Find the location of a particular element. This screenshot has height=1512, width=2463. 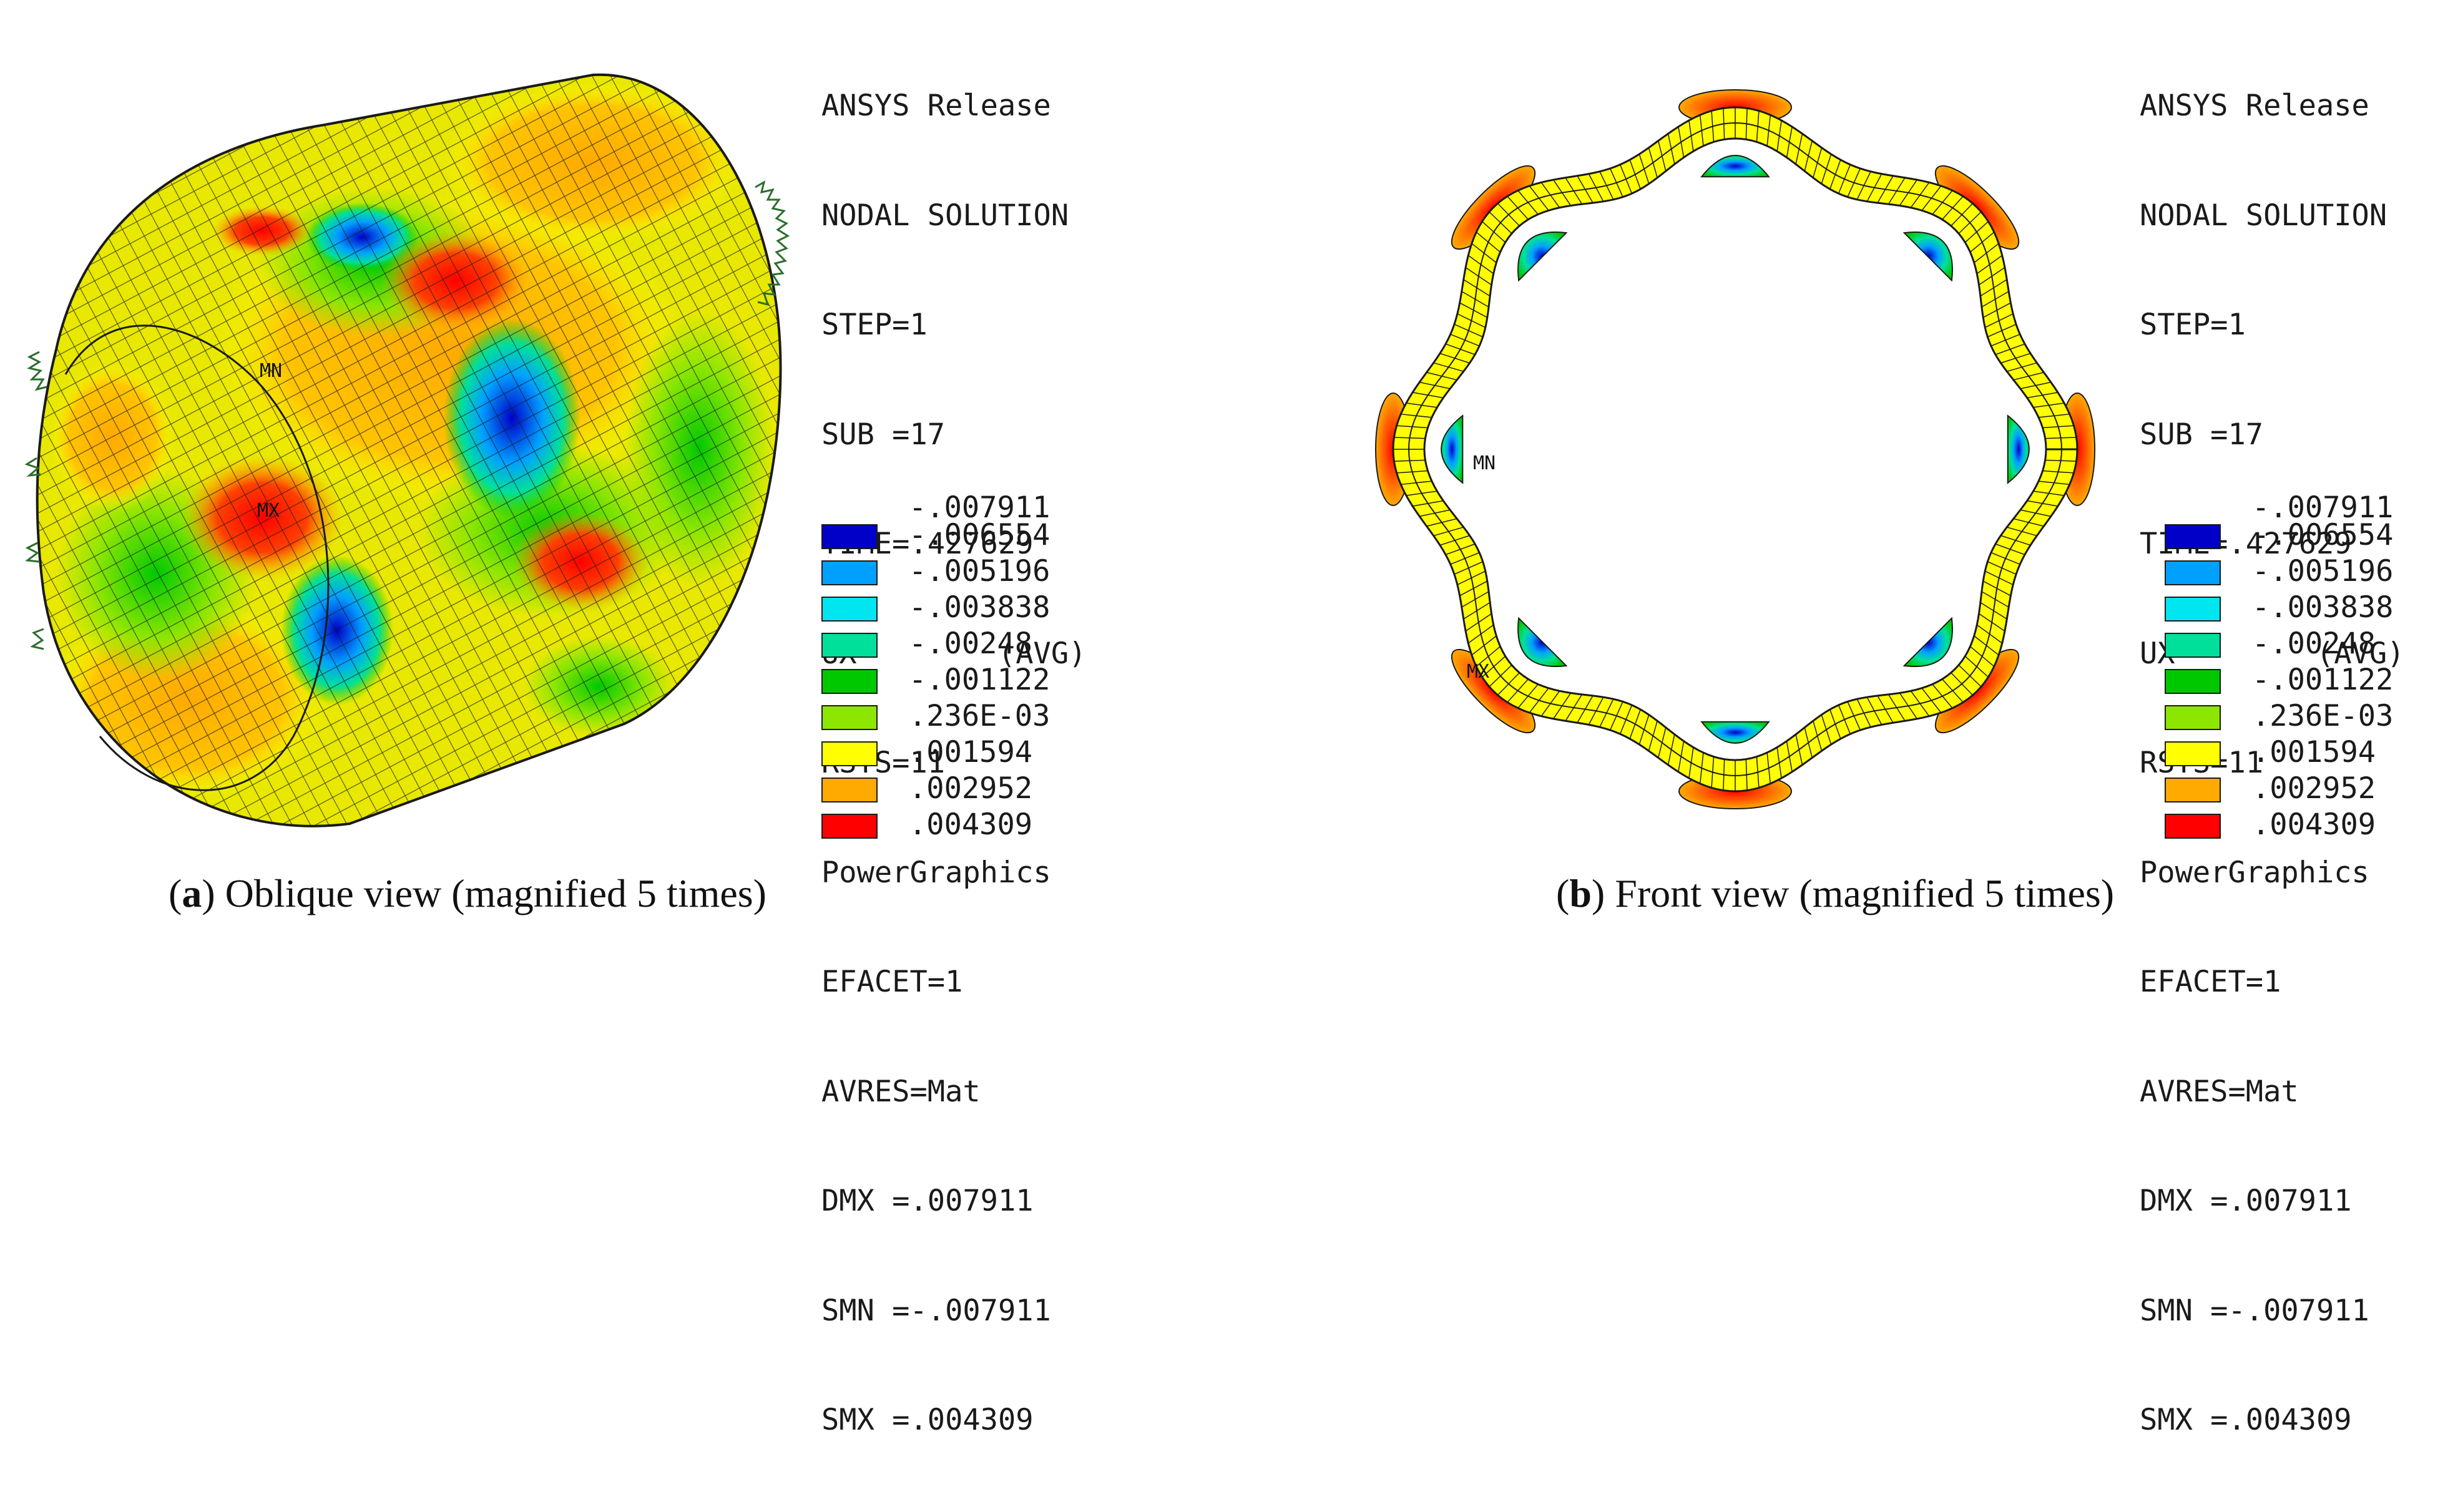

caption-text: Oblique view (magnified 5 times) is located at coordinates (495, 893).